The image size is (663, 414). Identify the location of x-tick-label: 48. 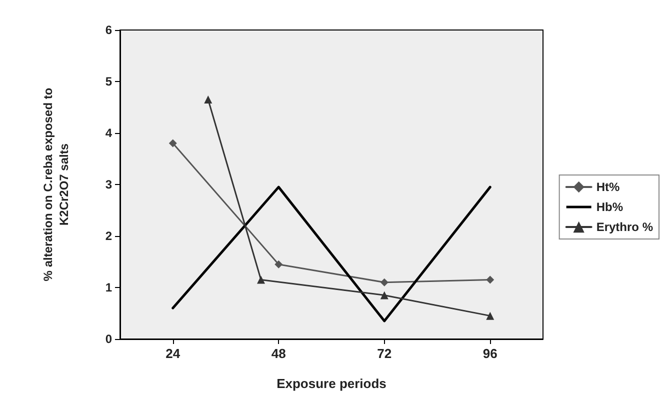
(278, 353).